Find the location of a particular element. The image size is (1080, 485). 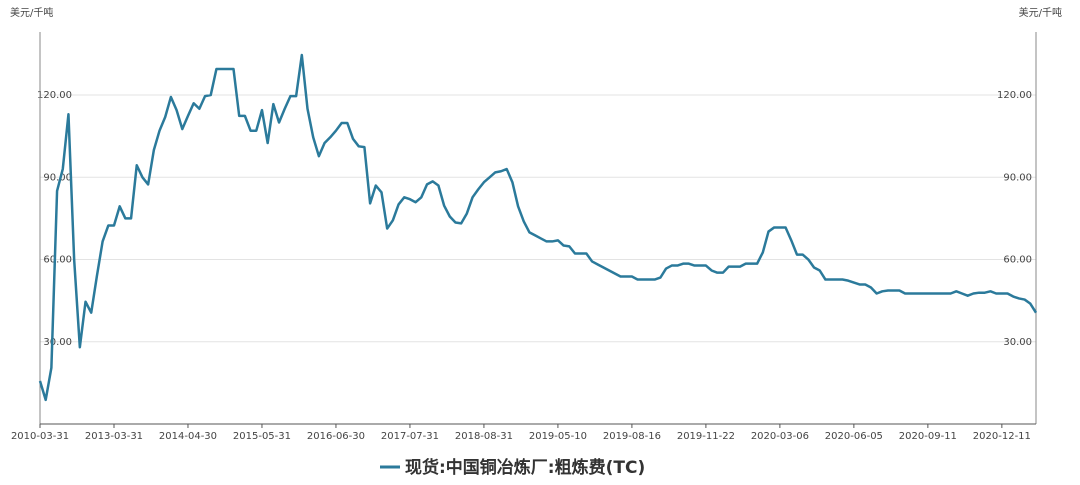

x-tick-label: 2019-11-22 is located at coordinates (706, 436).